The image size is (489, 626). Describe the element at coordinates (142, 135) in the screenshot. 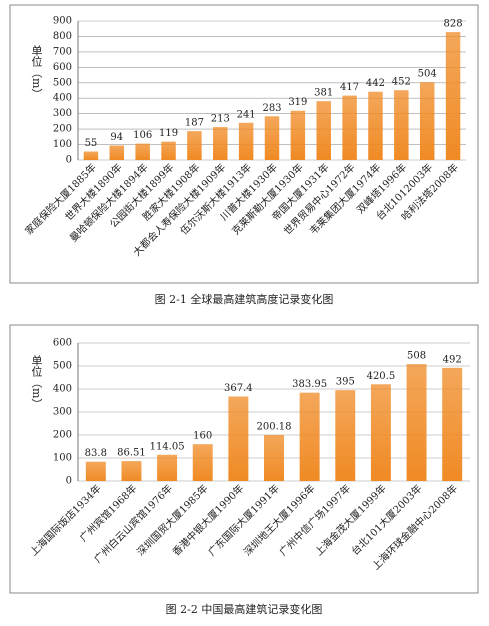

I see `data-label: 106` at that location.